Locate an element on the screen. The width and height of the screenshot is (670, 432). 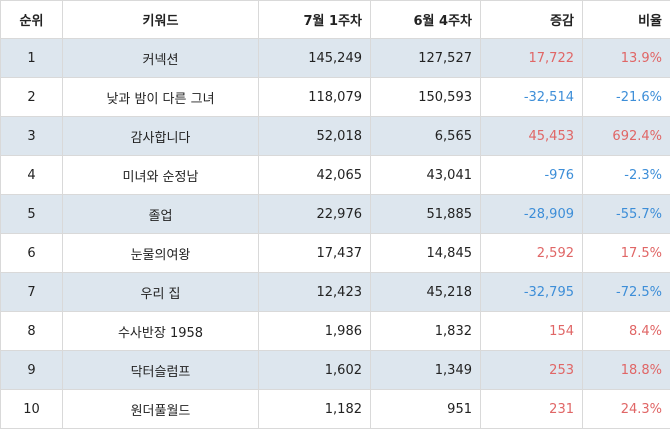
cell-keyword: 낮과 밤이 다른 그녀 is located at coordinates (160, 97).